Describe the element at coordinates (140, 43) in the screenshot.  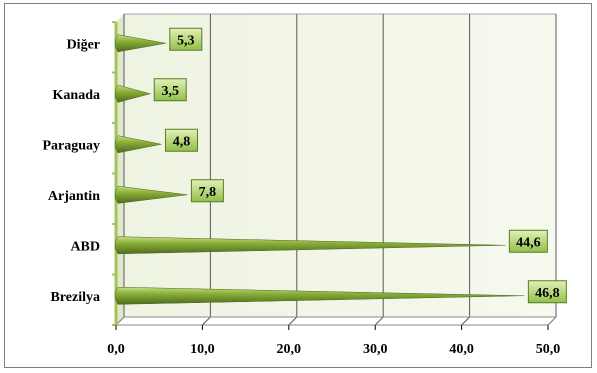
I see `bar-diğer` at that location.